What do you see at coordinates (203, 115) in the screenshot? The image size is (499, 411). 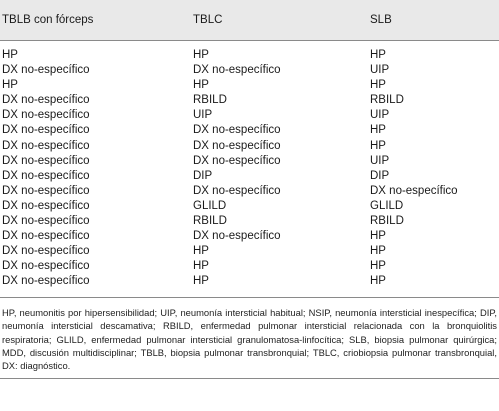 I see `tblc-cell: UIP` at bounding box center [203, 115].